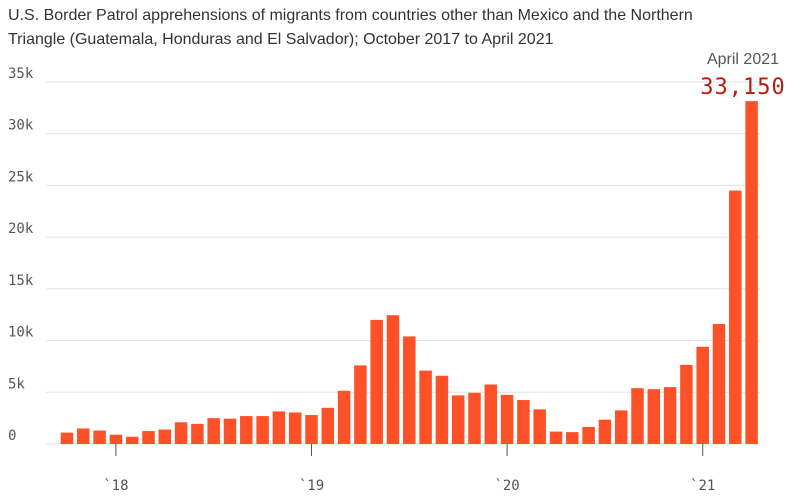  Describe the element at coordinates (743, 59) in the screenshot. I see `annotation-label: April 2021` at that location.